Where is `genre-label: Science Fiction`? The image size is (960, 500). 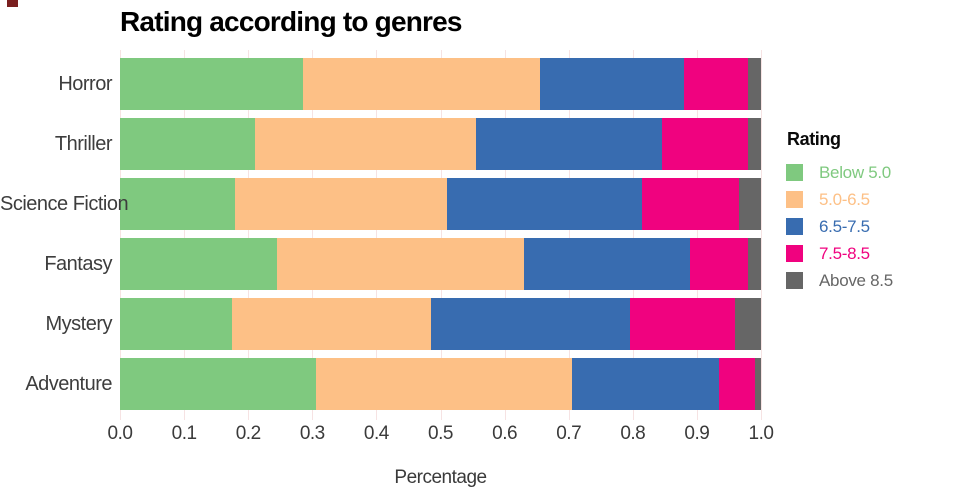
genre-label: Science Fiction is located at coordinates (64, 204).